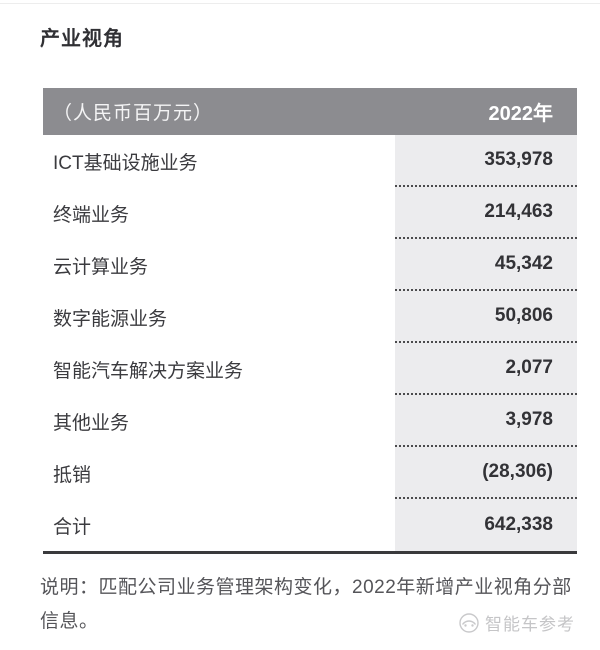 This screenshot has height=650, width=600. I want to click on top-divider, so click(300, 3).